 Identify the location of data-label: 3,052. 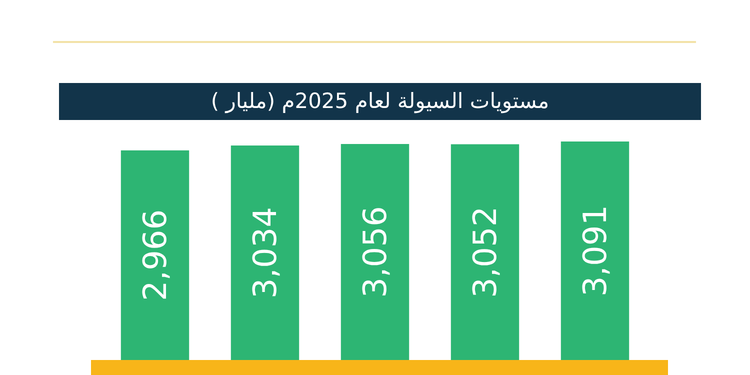
(485, 252).